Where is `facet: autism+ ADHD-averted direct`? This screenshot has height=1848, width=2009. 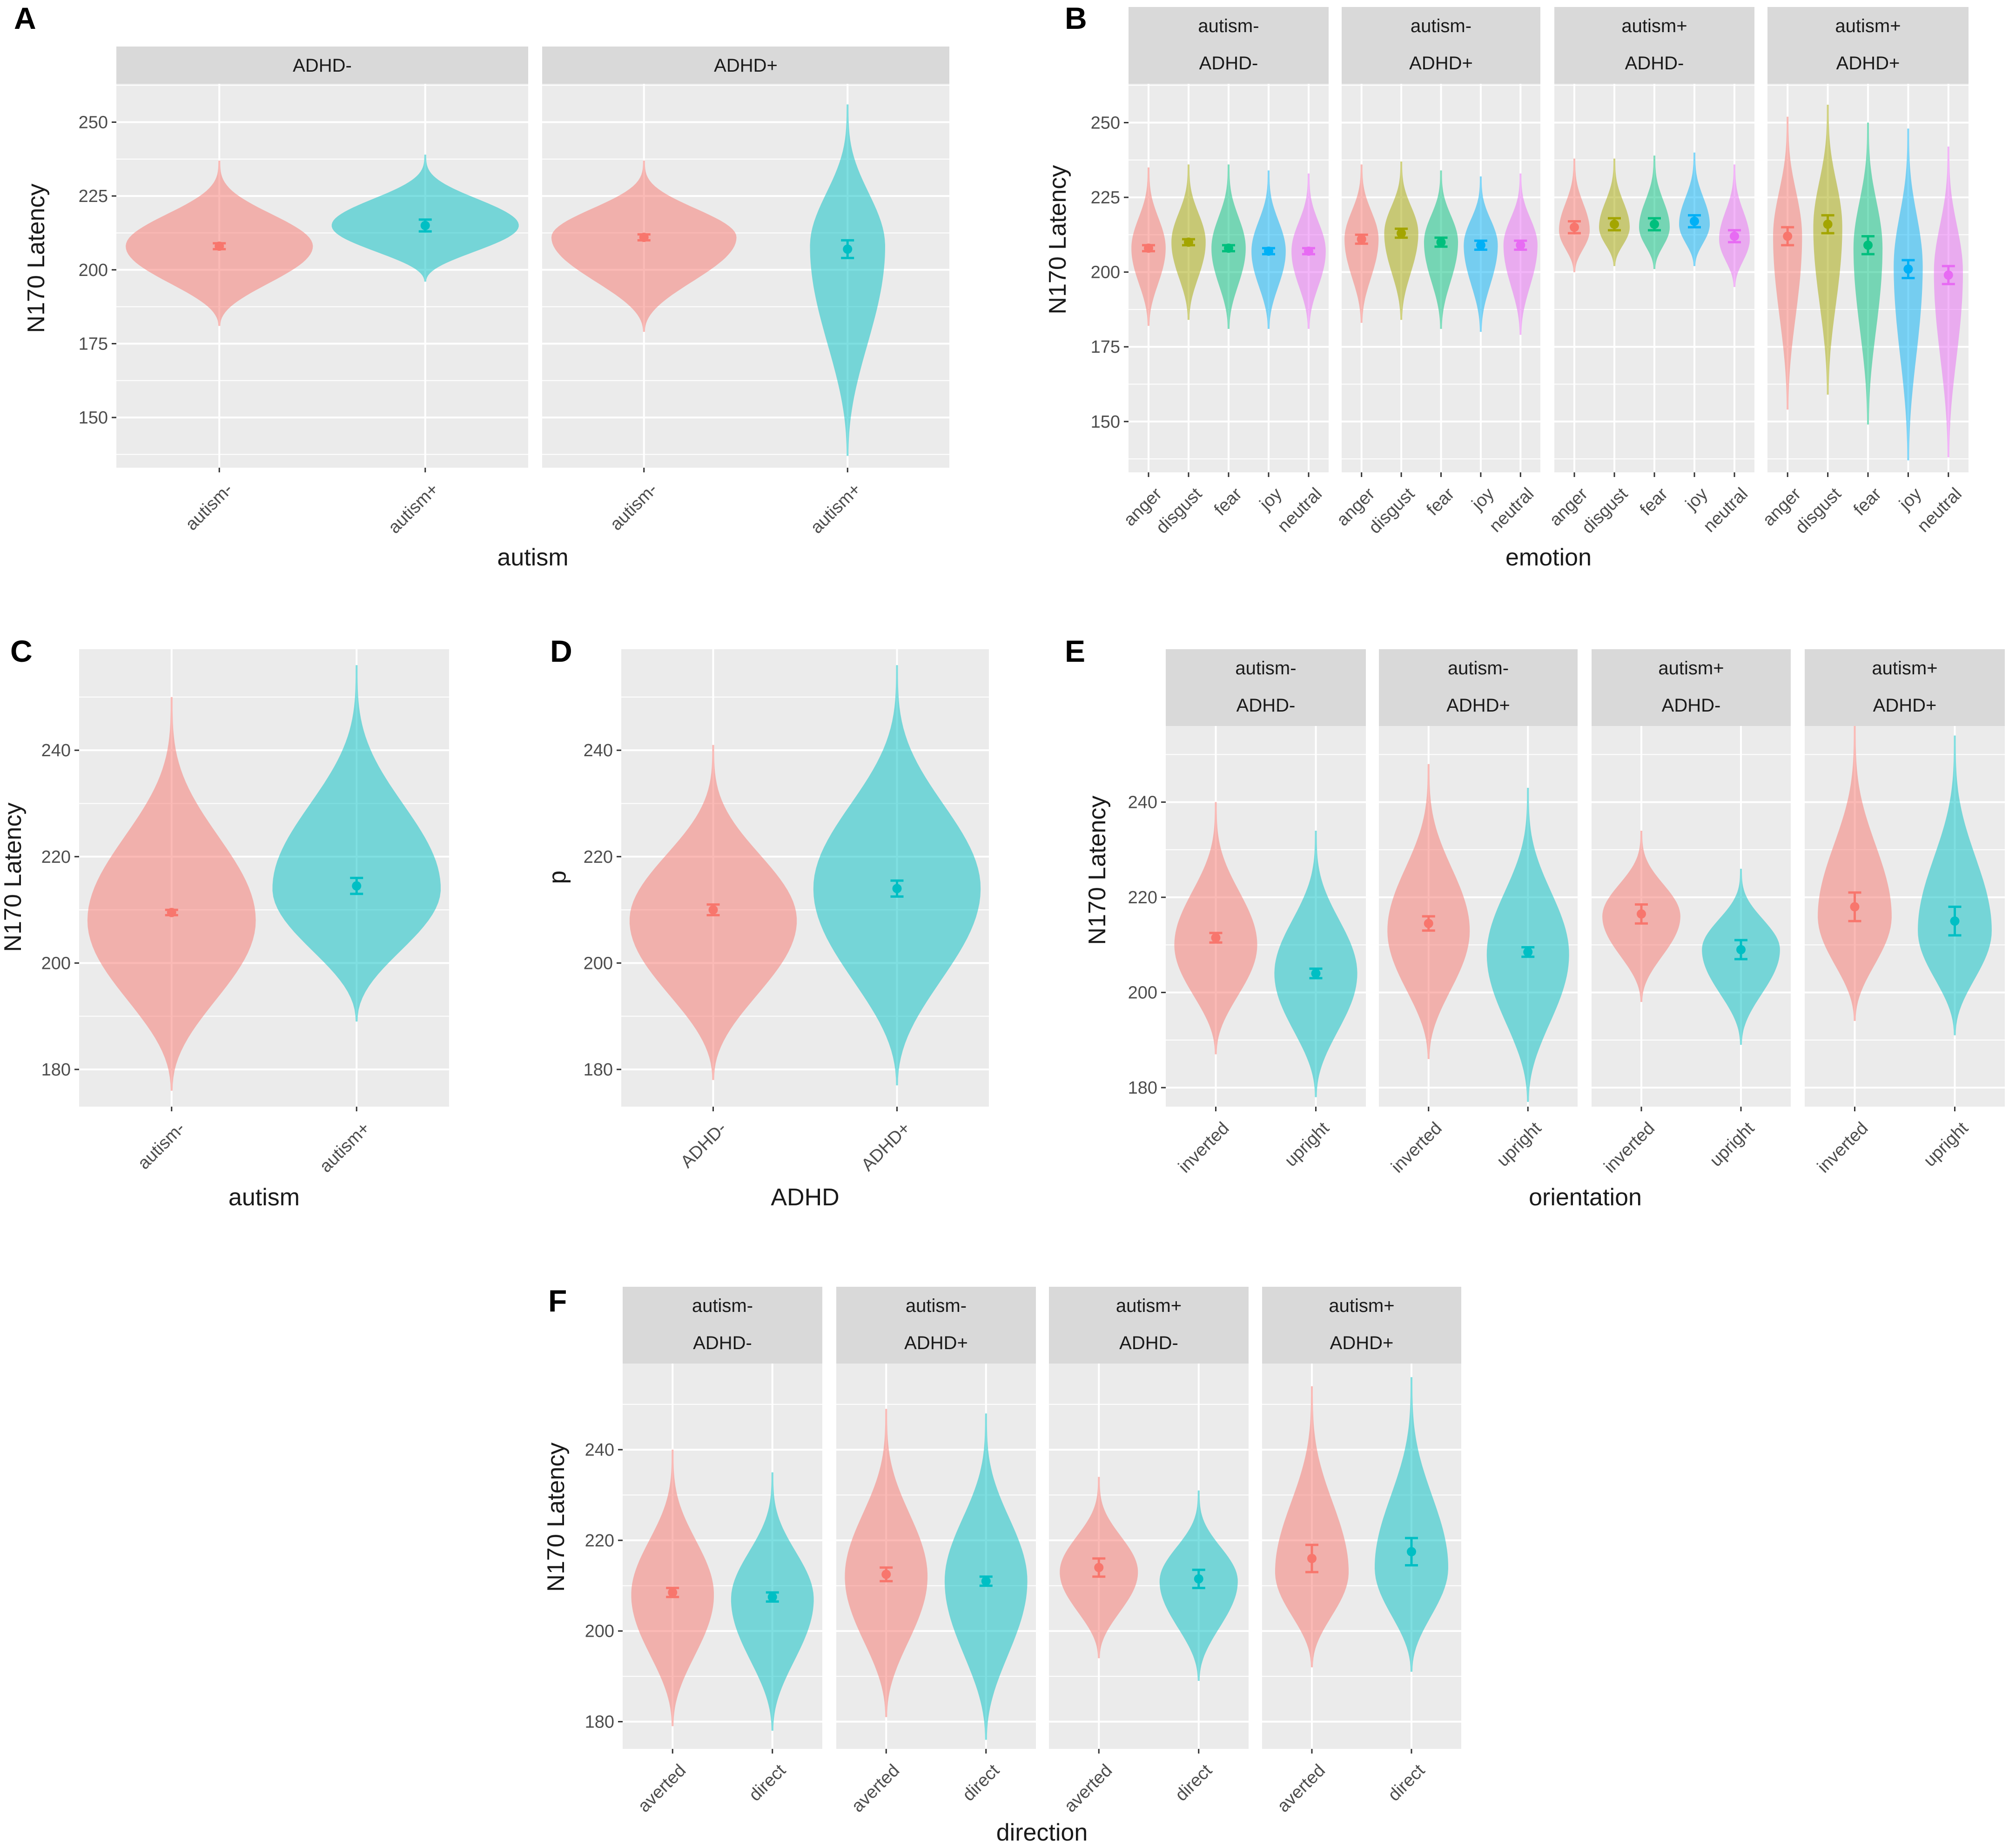 facet: autism+ ADHD-averted direct is located at coordinates (1149, 1551).